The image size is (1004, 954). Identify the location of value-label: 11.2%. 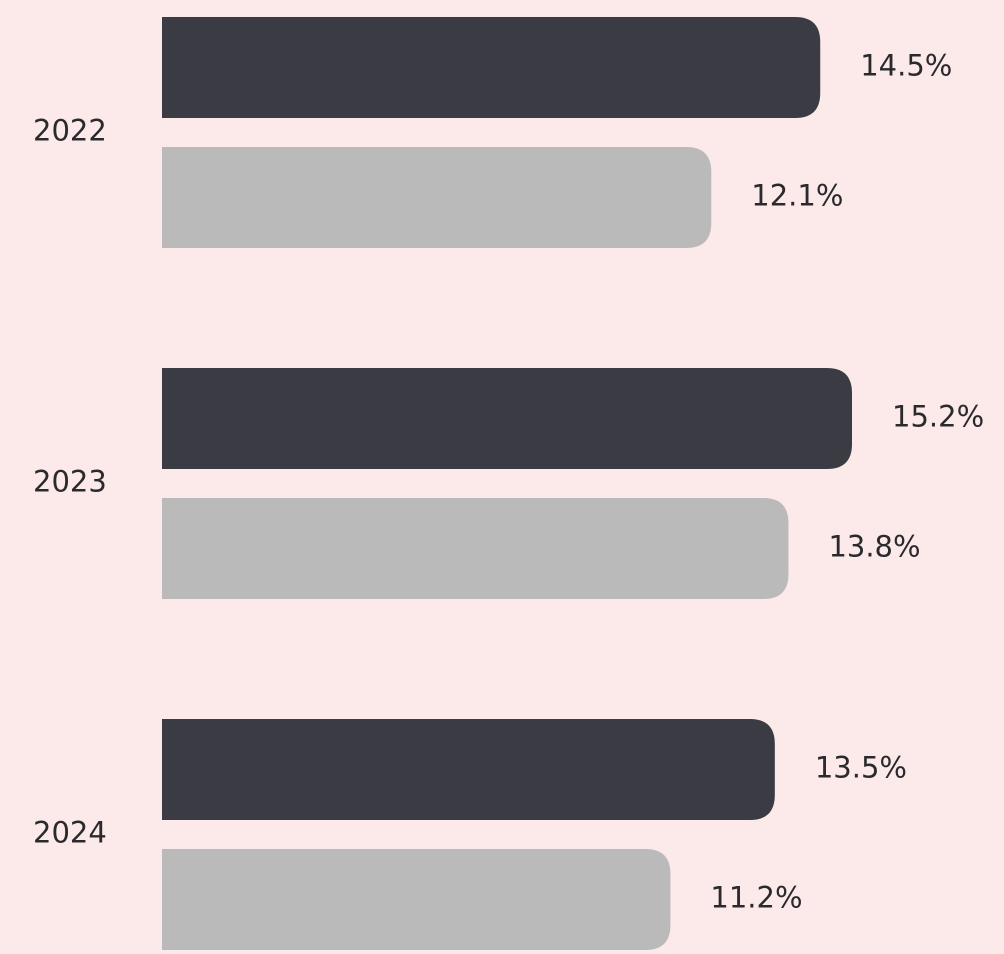
(756, 898).